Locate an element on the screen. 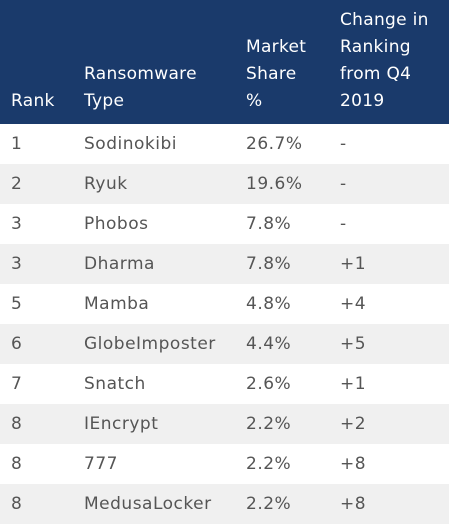 The height and width of the screenshot is (524, 449). table-row: 6 GlobeImposter 4.4% +5 is located at coordinates (224, 344).